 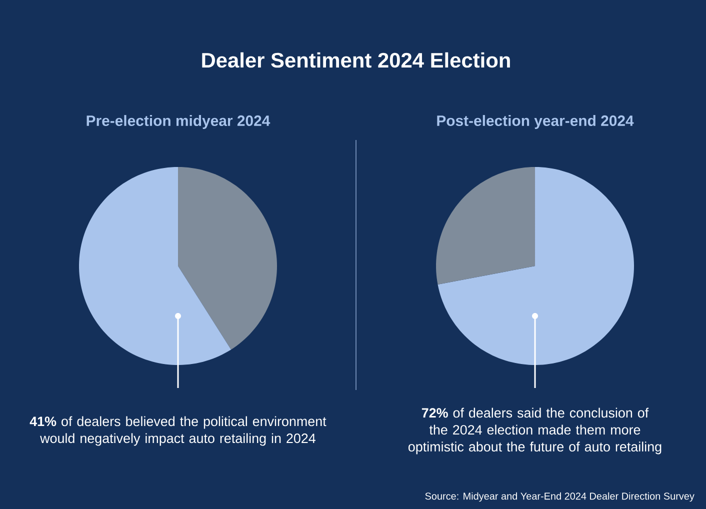 I want to click on text: Dealer Sentiment 2024 Election, so click(x=356, y=60).